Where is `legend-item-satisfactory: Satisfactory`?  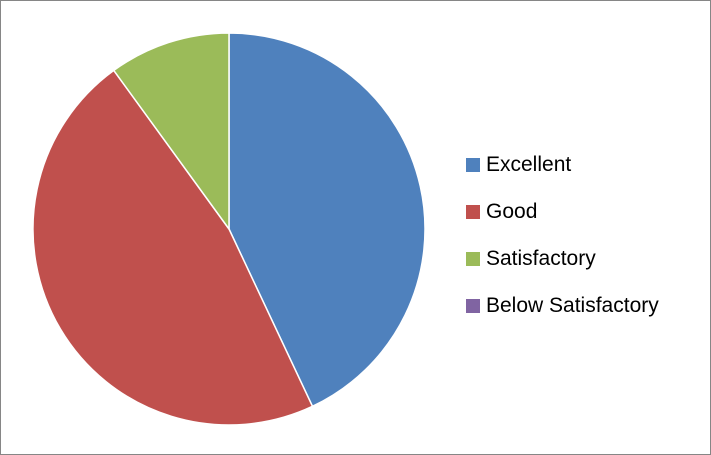
legend-item-satisfactory: Satisfactory is located at coordinates (562, 258).